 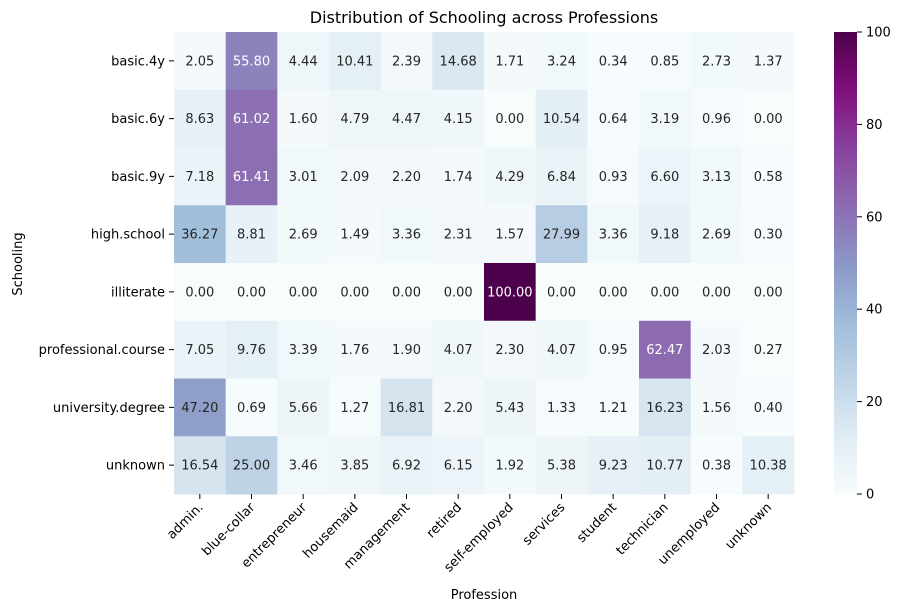 I want to click on cell-value-label: 2.30, so click(x=509, y=350).